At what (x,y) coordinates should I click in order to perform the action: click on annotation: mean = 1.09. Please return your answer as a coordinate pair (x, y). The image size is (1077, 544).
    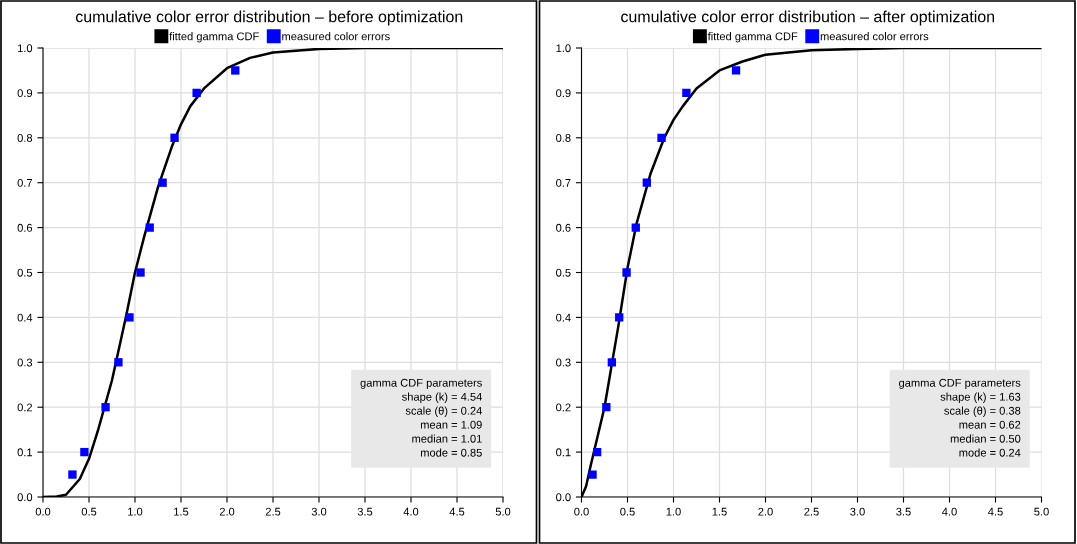
    Looking at the image, I should click on (451, 424).